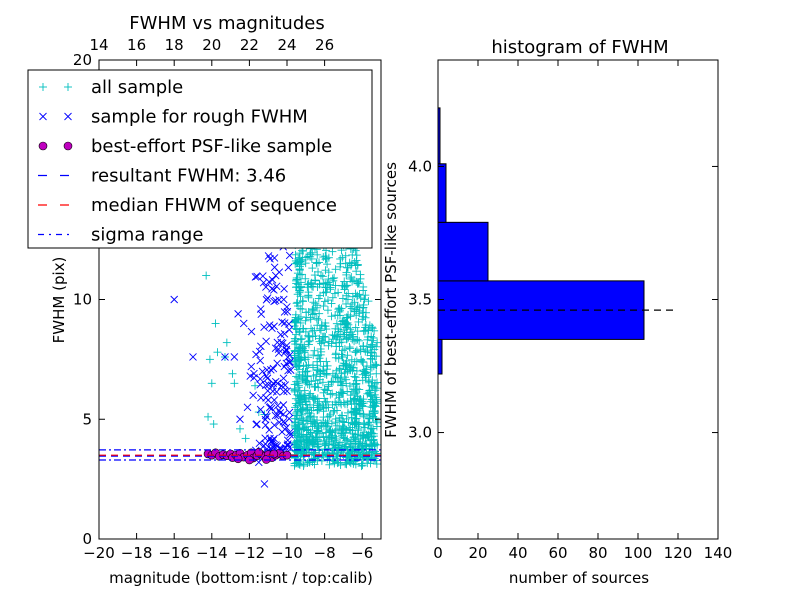  Describe the element at coordinates (420, 300) in the screenshot. I see `histogram-y-tick-label: 3.5` at that location.